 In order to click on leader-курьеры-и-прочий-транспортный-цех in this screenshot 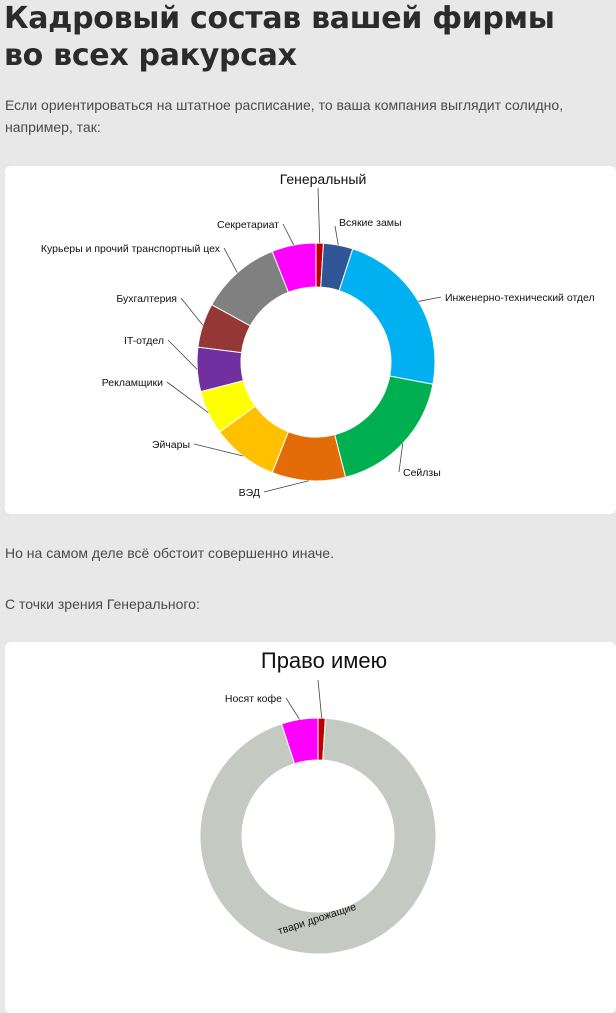, I will do `click(230, 260)`.